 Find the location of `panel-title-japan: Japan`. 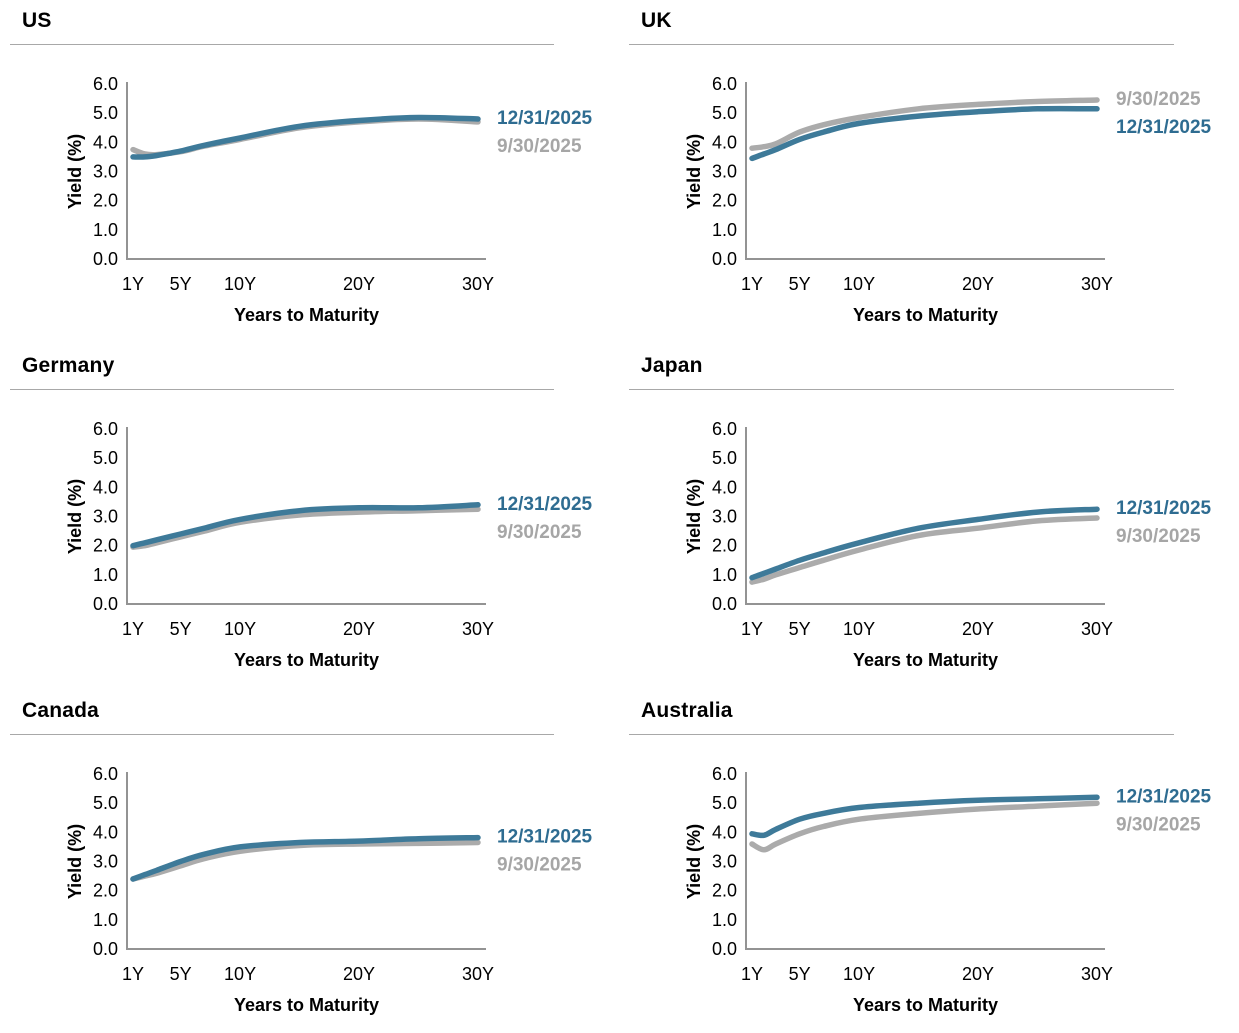

panel-title-japan: Japan is located at coordinates (672, 365).